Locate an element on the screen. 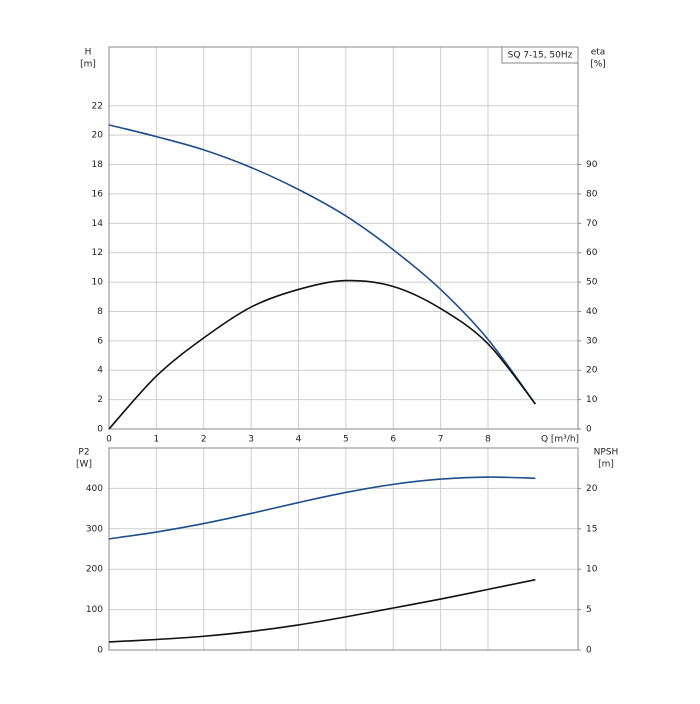 The width and height of the screenshot is (700, 704). y-tick-label: 400 is located at coordinates (94, 489).